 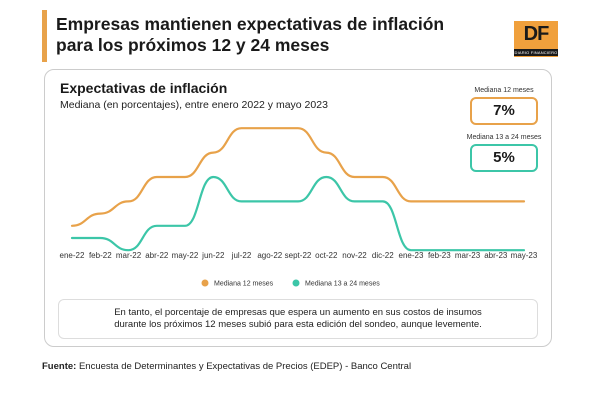 I want to click on x-tick-label: feb-23, so click(x=439, y=255).